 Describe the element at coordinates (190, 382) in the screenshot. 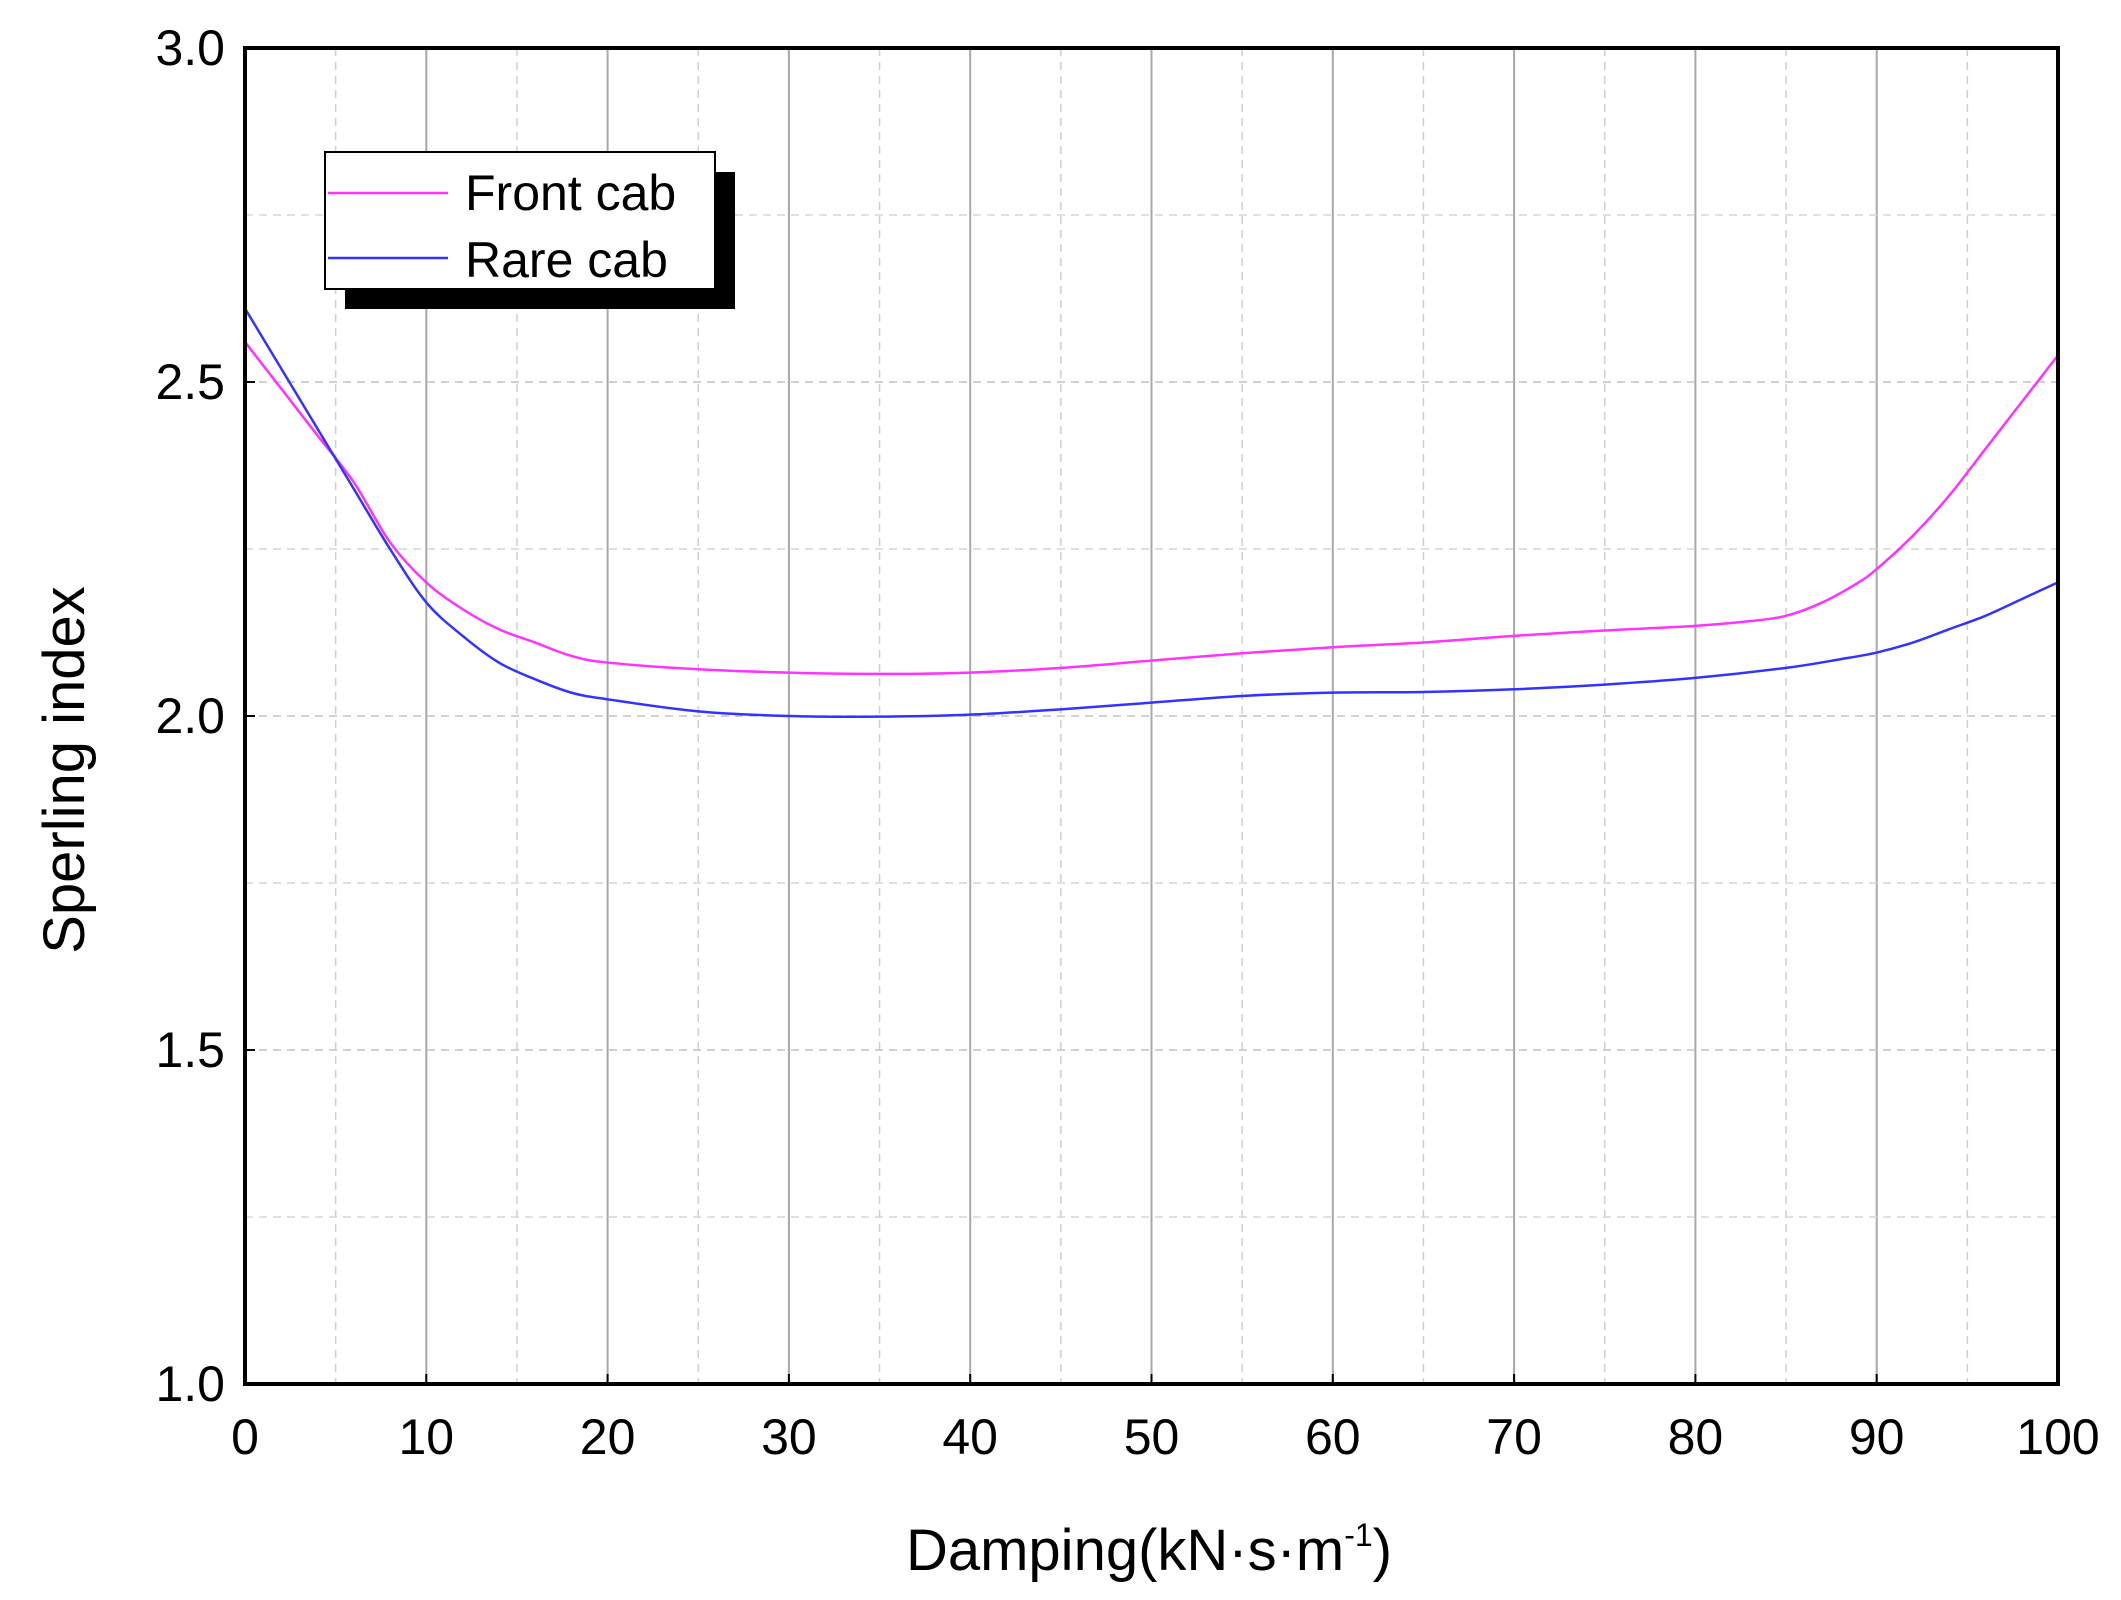

I see `y-tick-label: 2.5` at that location.